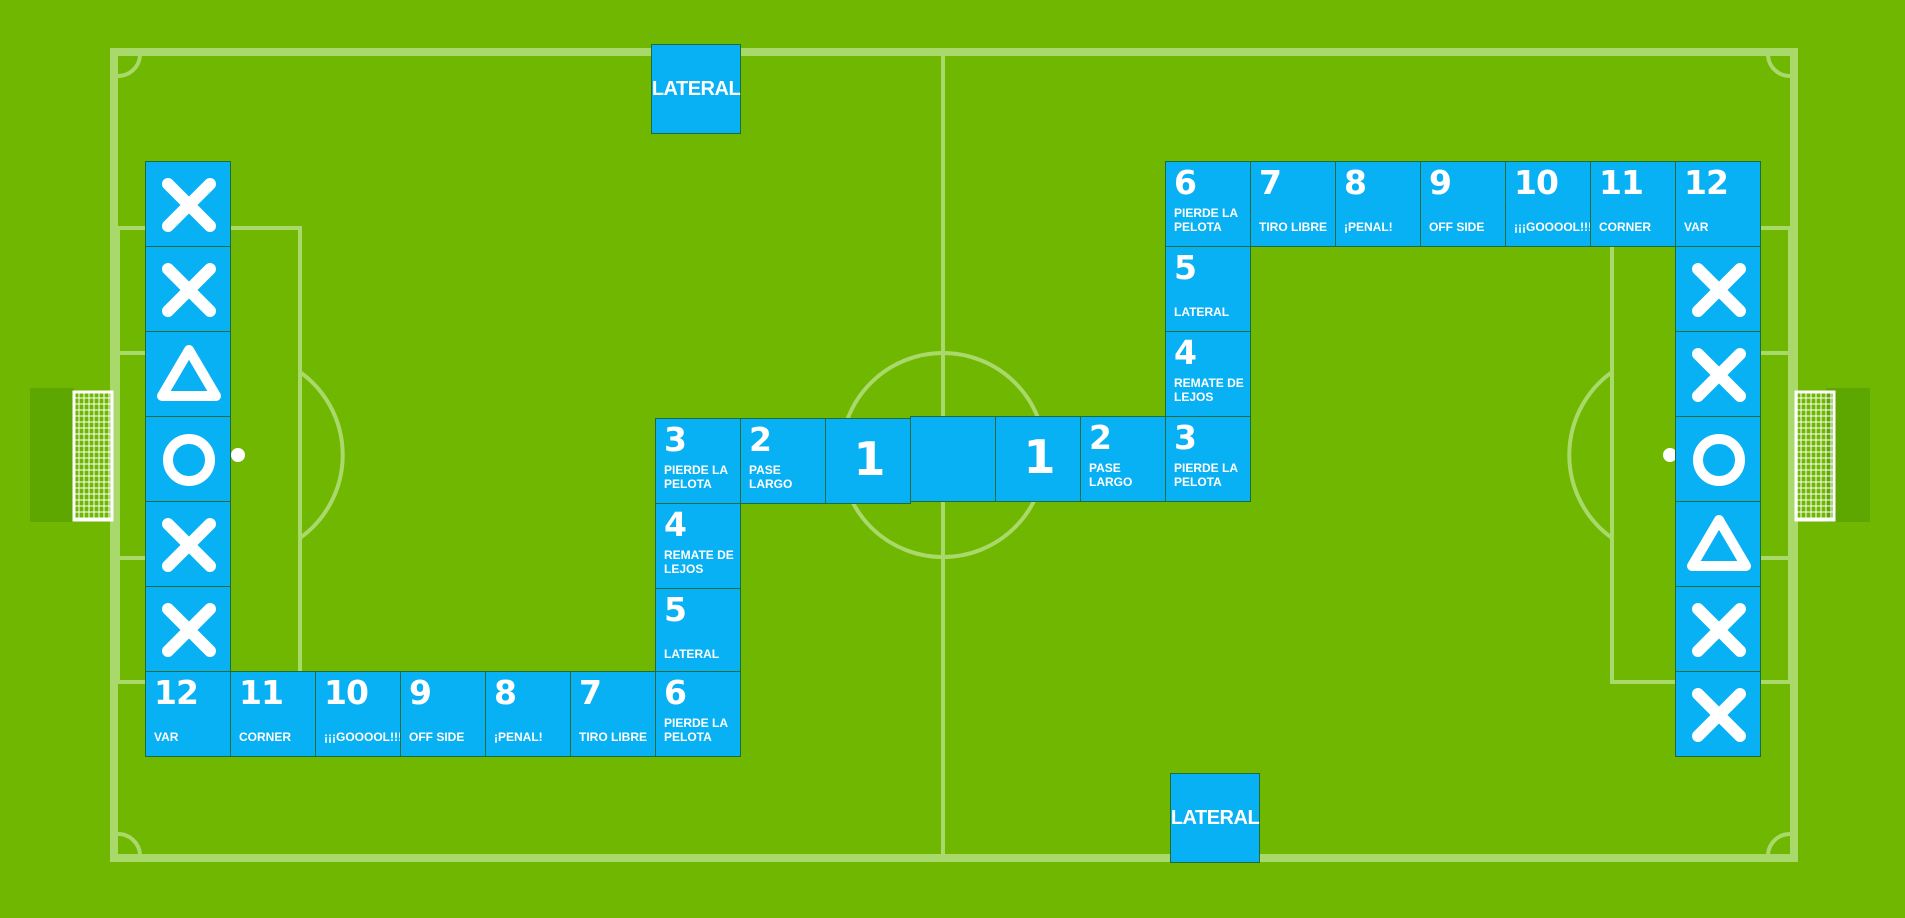 The image size is (1905, 918). I want to click on right-tile-8: 8 ¡PENAL!, so click(1378, 204).